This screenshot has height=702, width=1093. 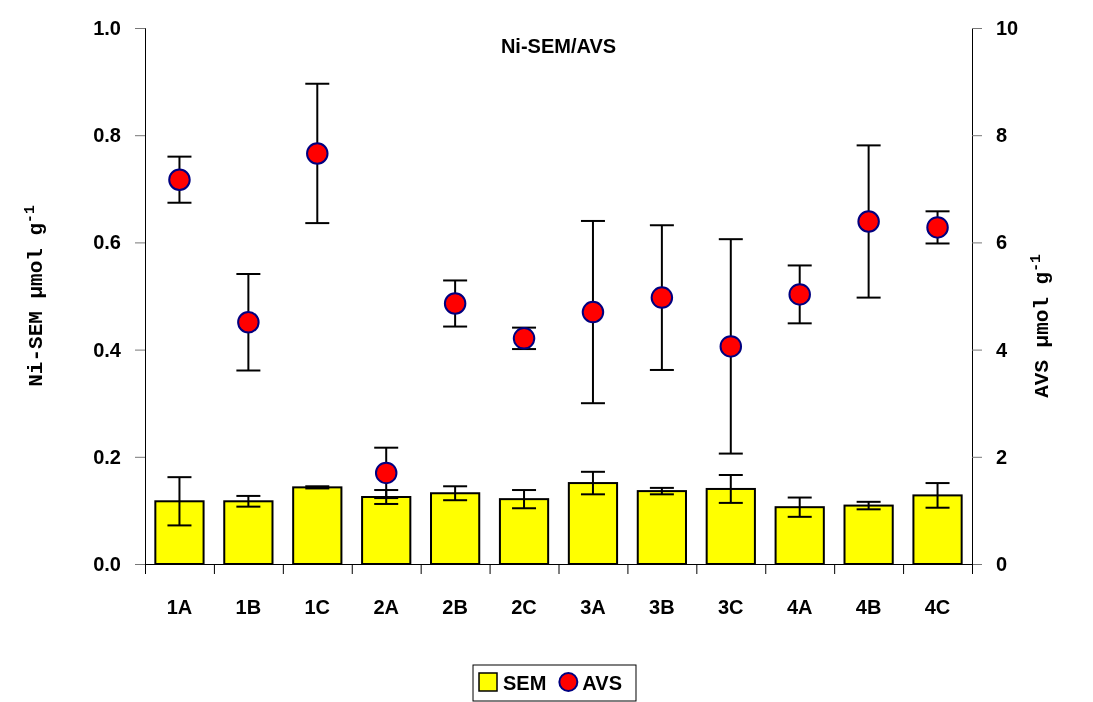 What do you see at coordinates (179, 607) in the screenshot?
I see `x-tick-label: 1A` at bounding box center [179, 607].